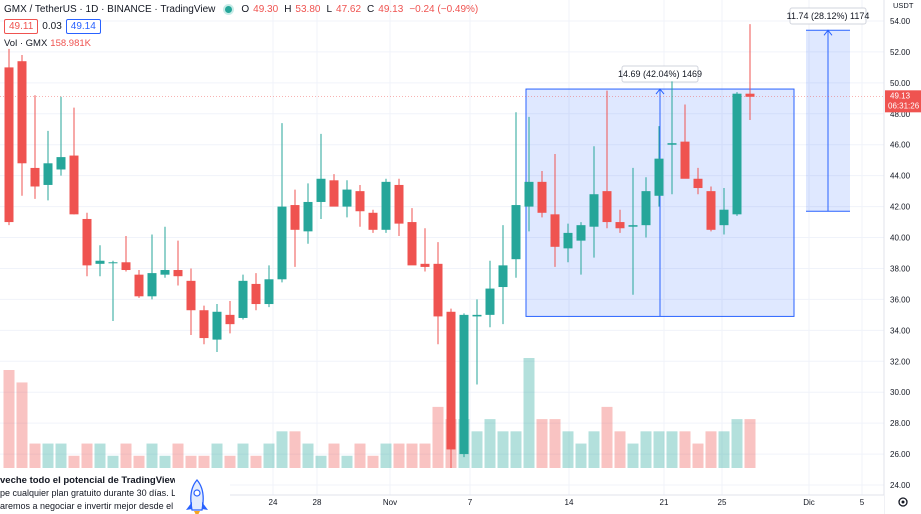 The image size is (921, 514). Describe the element at coordinates (288, 9) in the screenshot. I see `high-label: H` at that location.